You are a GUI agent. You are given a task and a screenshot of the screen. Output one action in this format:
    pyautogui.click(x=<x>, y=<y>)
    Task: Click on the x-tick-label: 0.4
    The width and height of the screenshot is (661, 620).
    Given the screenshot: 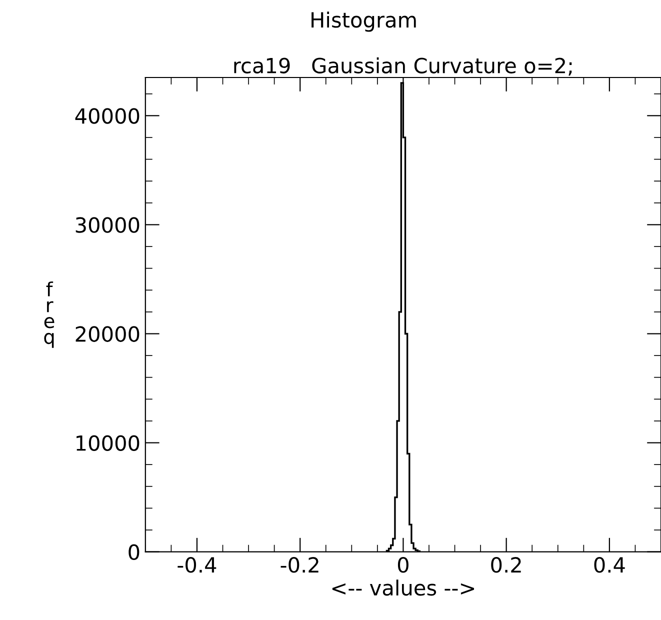 What is the action you would take?
    pyautogui.click(x=609, y=565)
    